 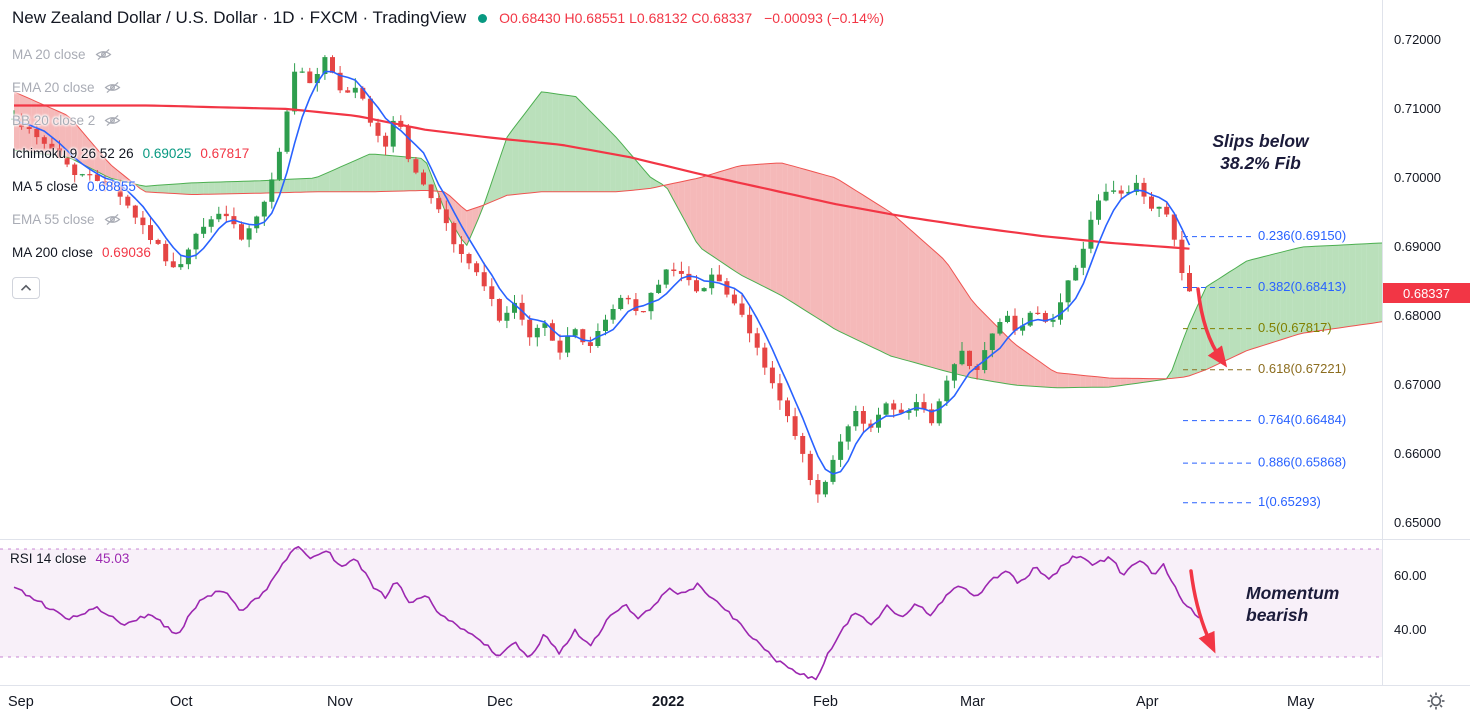 I want to click on legend-item-label: EMA 55 close, so click(x=53, y=219).